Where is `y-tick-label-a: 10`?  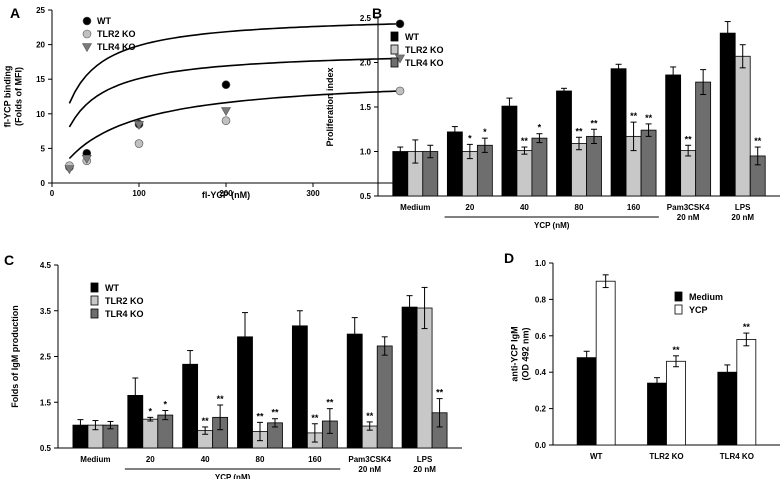
y-tick-label-a: 10 is located at coordinates (40, 114).